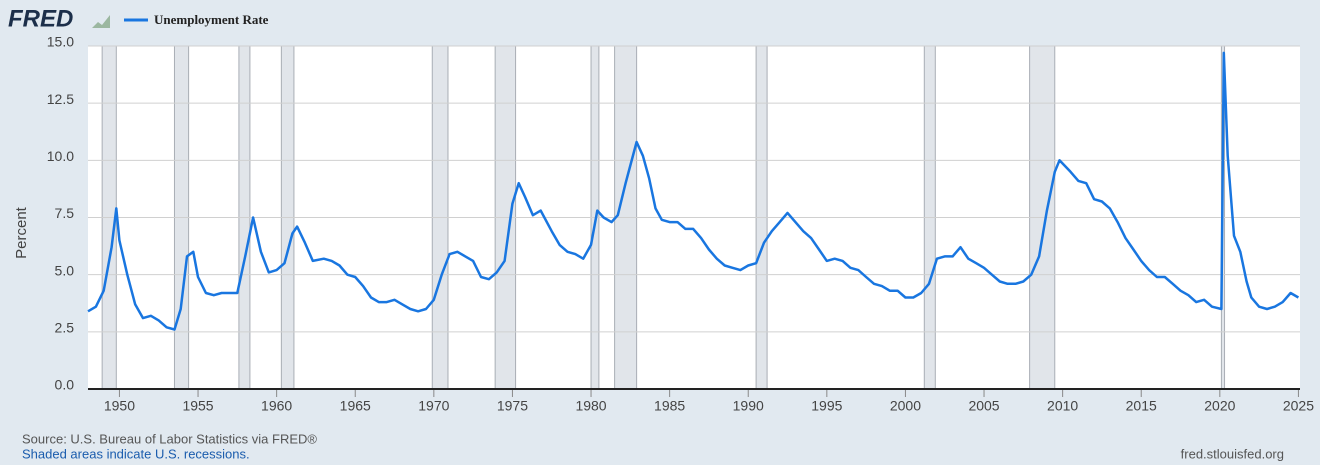 The image size is (1320, 465). What do you see at coordinates (136, 453) in the screenshot?
I see `recession-note: Shaded areas indicate U.S. recessions.` at bounding box center [136, 453].